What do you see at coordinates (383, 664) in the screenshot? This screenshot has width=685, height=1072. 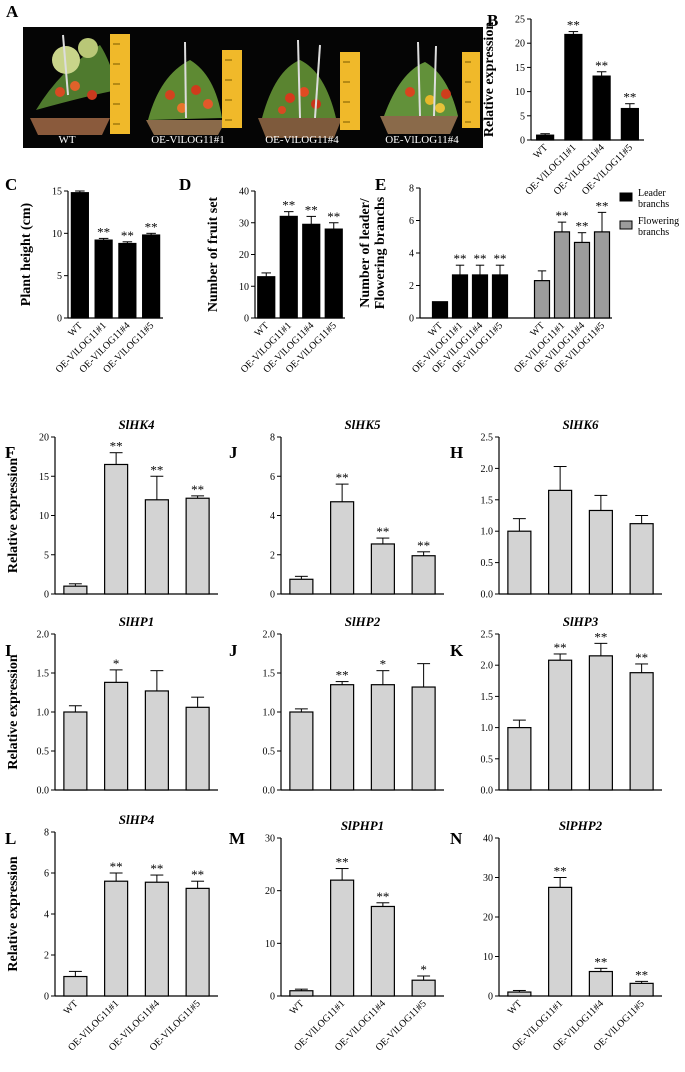 I see `significance-label: *` at bounding box center [383, 664].